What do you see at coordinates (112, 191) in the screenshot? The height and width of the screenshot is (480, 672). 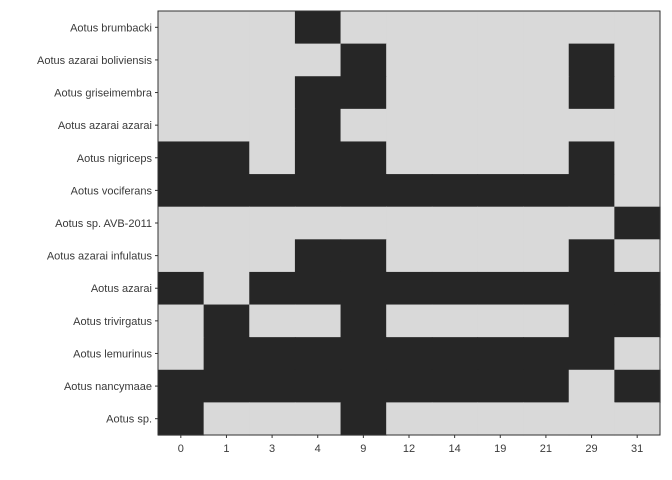 I see `y-tick-label: Aotus vociferans` at bounding box center [112, 191].